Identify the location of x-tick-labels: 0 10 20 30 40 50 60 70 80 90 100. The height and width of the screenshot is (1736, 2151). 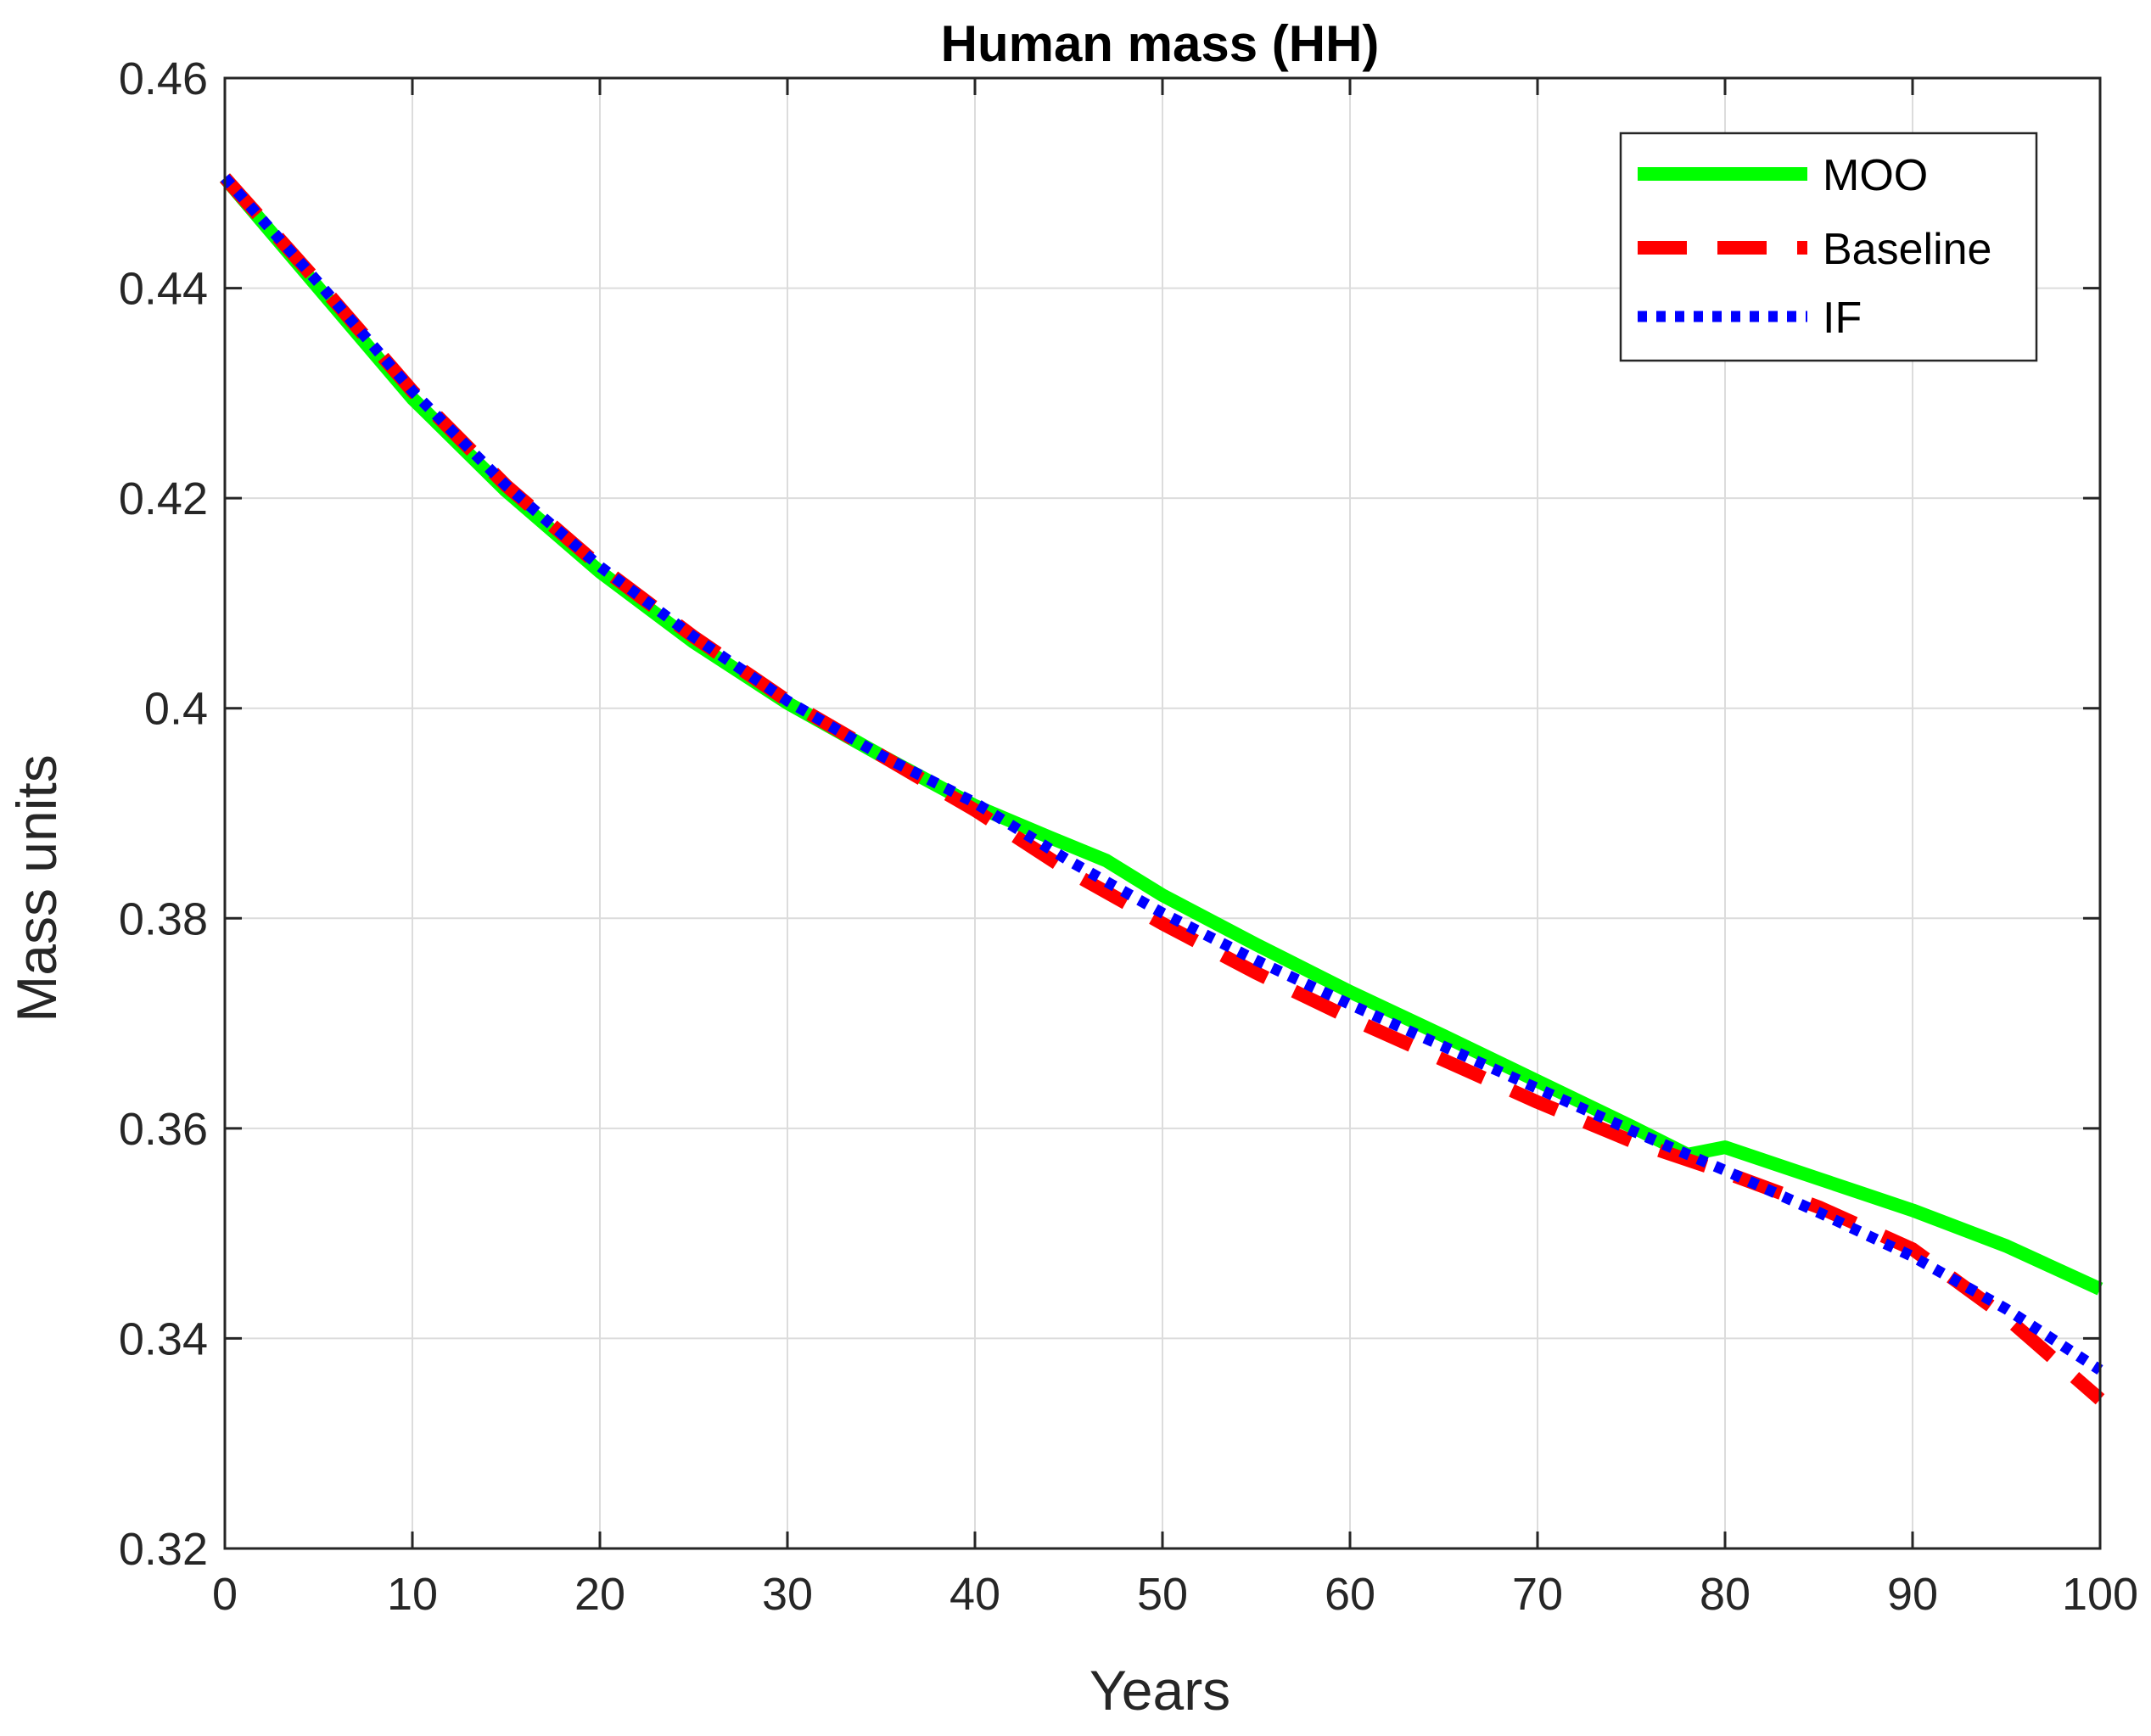
(1175, 1594).